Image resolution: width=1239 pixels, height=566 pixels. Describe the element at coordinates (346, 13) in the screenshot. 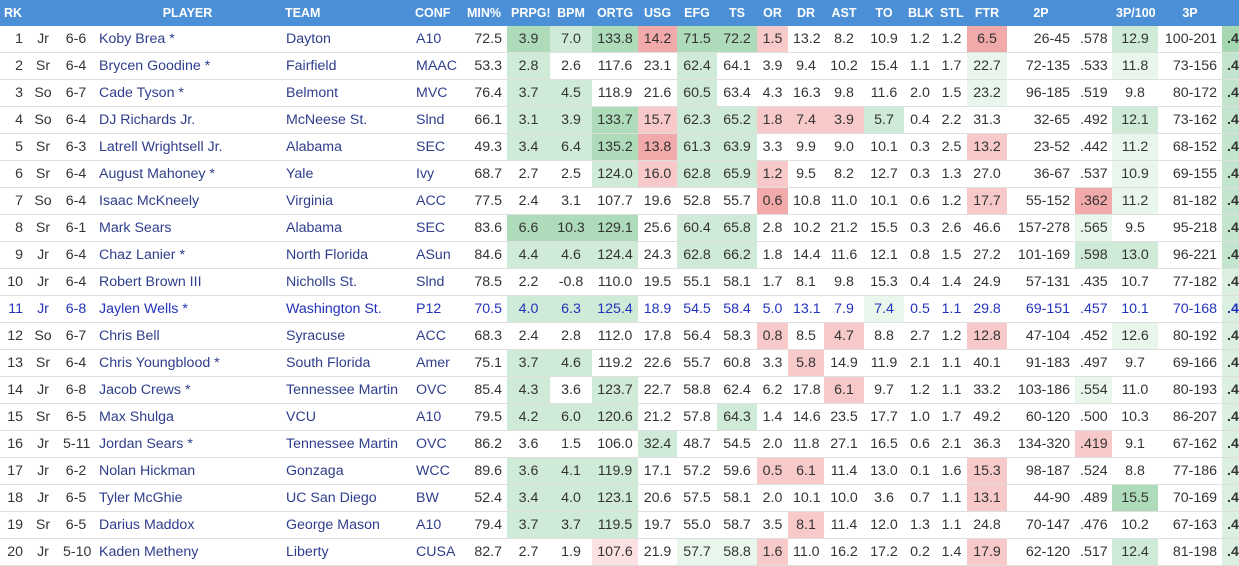

I see `col-team: TEAM` at that location.